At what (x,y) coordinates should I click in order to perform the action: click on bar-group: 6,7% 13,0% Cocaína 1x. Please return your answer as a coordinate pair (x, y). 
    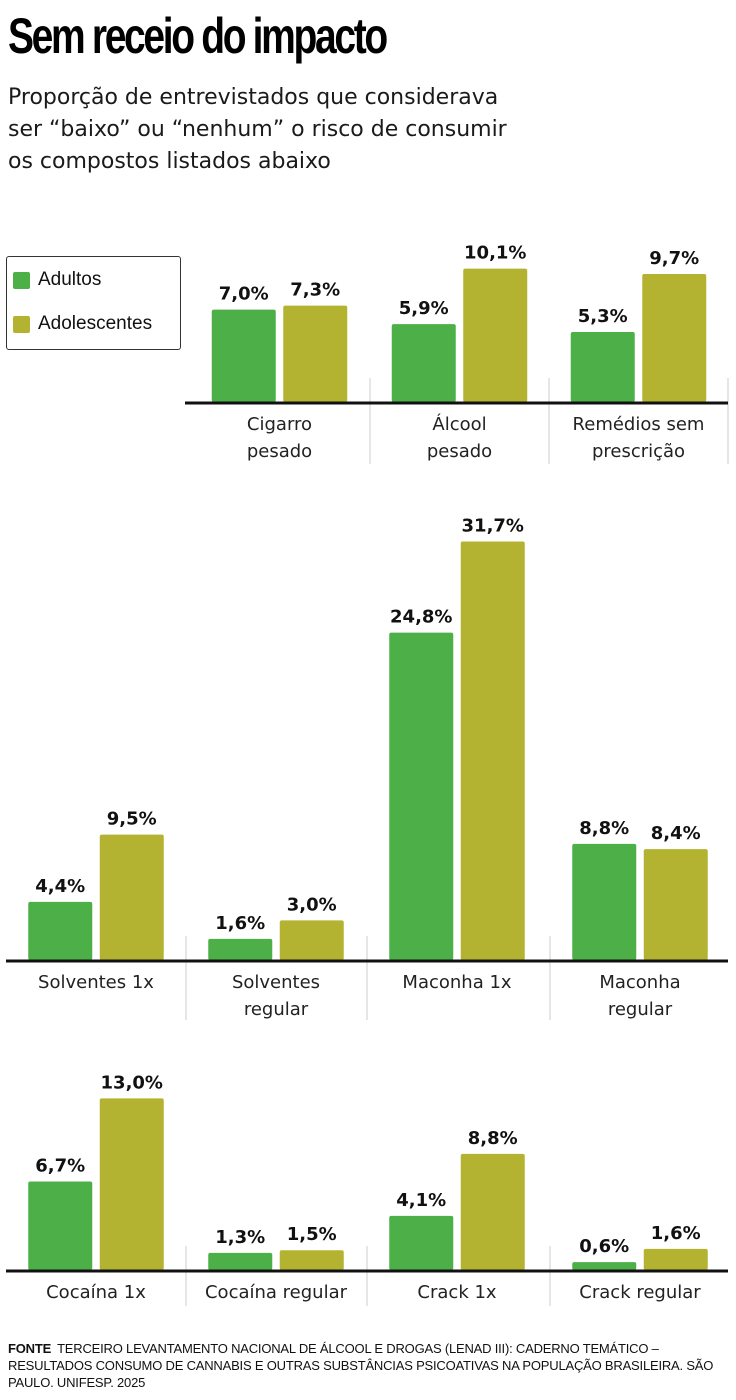
    Looking at the image, I should click on (96, 1187).